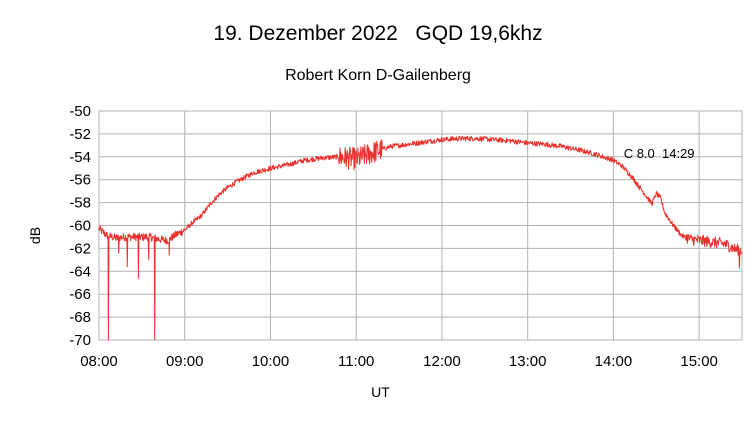 The width and height of the screenshot is (756, 425). What do you see at coordinates (378, 33) in the screenshot?
I see `chart-title: 19. Dezember 2022 GQD 19,6khz` at bounding box center [378, 33].